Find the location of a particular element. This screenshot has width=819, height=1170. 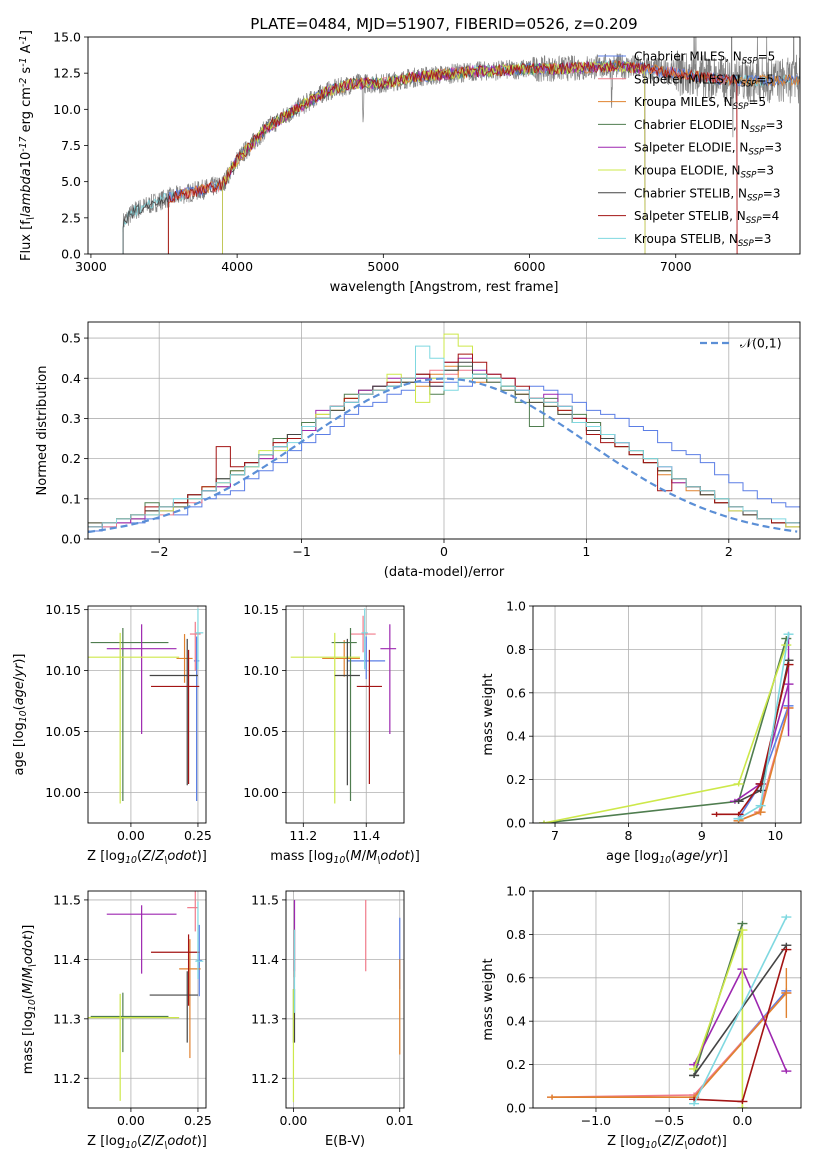

legend-label-kroupa-elodie: Kroupa ELODIE, NSSP=3 is located at coordinates (704, 172).